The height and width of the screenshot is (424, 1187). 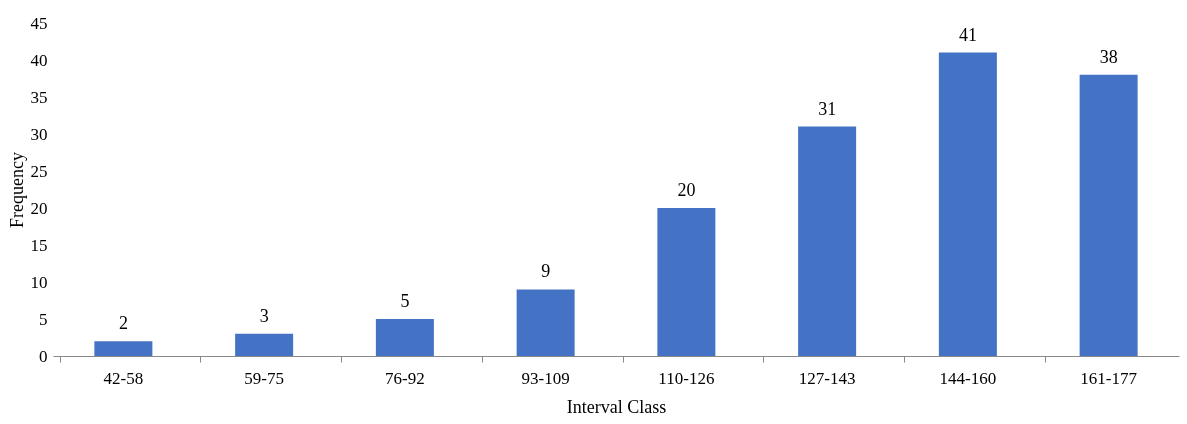 I want to click on x-axis-title: Interval Class, so click(x=616, y=406).